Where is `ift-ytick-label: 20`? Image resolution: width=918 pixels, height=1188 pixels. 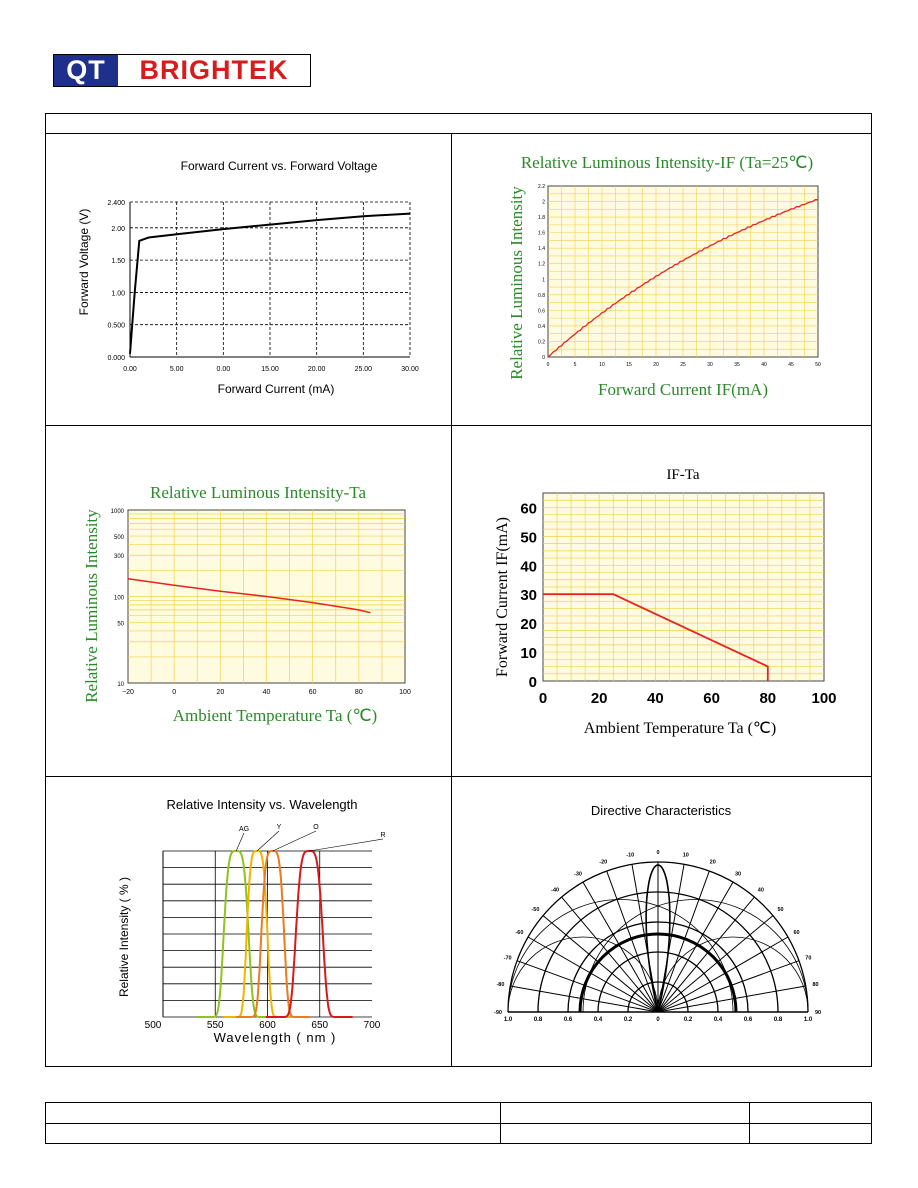 ift-ytick-label: 20 is located at coordinates (528, 624).